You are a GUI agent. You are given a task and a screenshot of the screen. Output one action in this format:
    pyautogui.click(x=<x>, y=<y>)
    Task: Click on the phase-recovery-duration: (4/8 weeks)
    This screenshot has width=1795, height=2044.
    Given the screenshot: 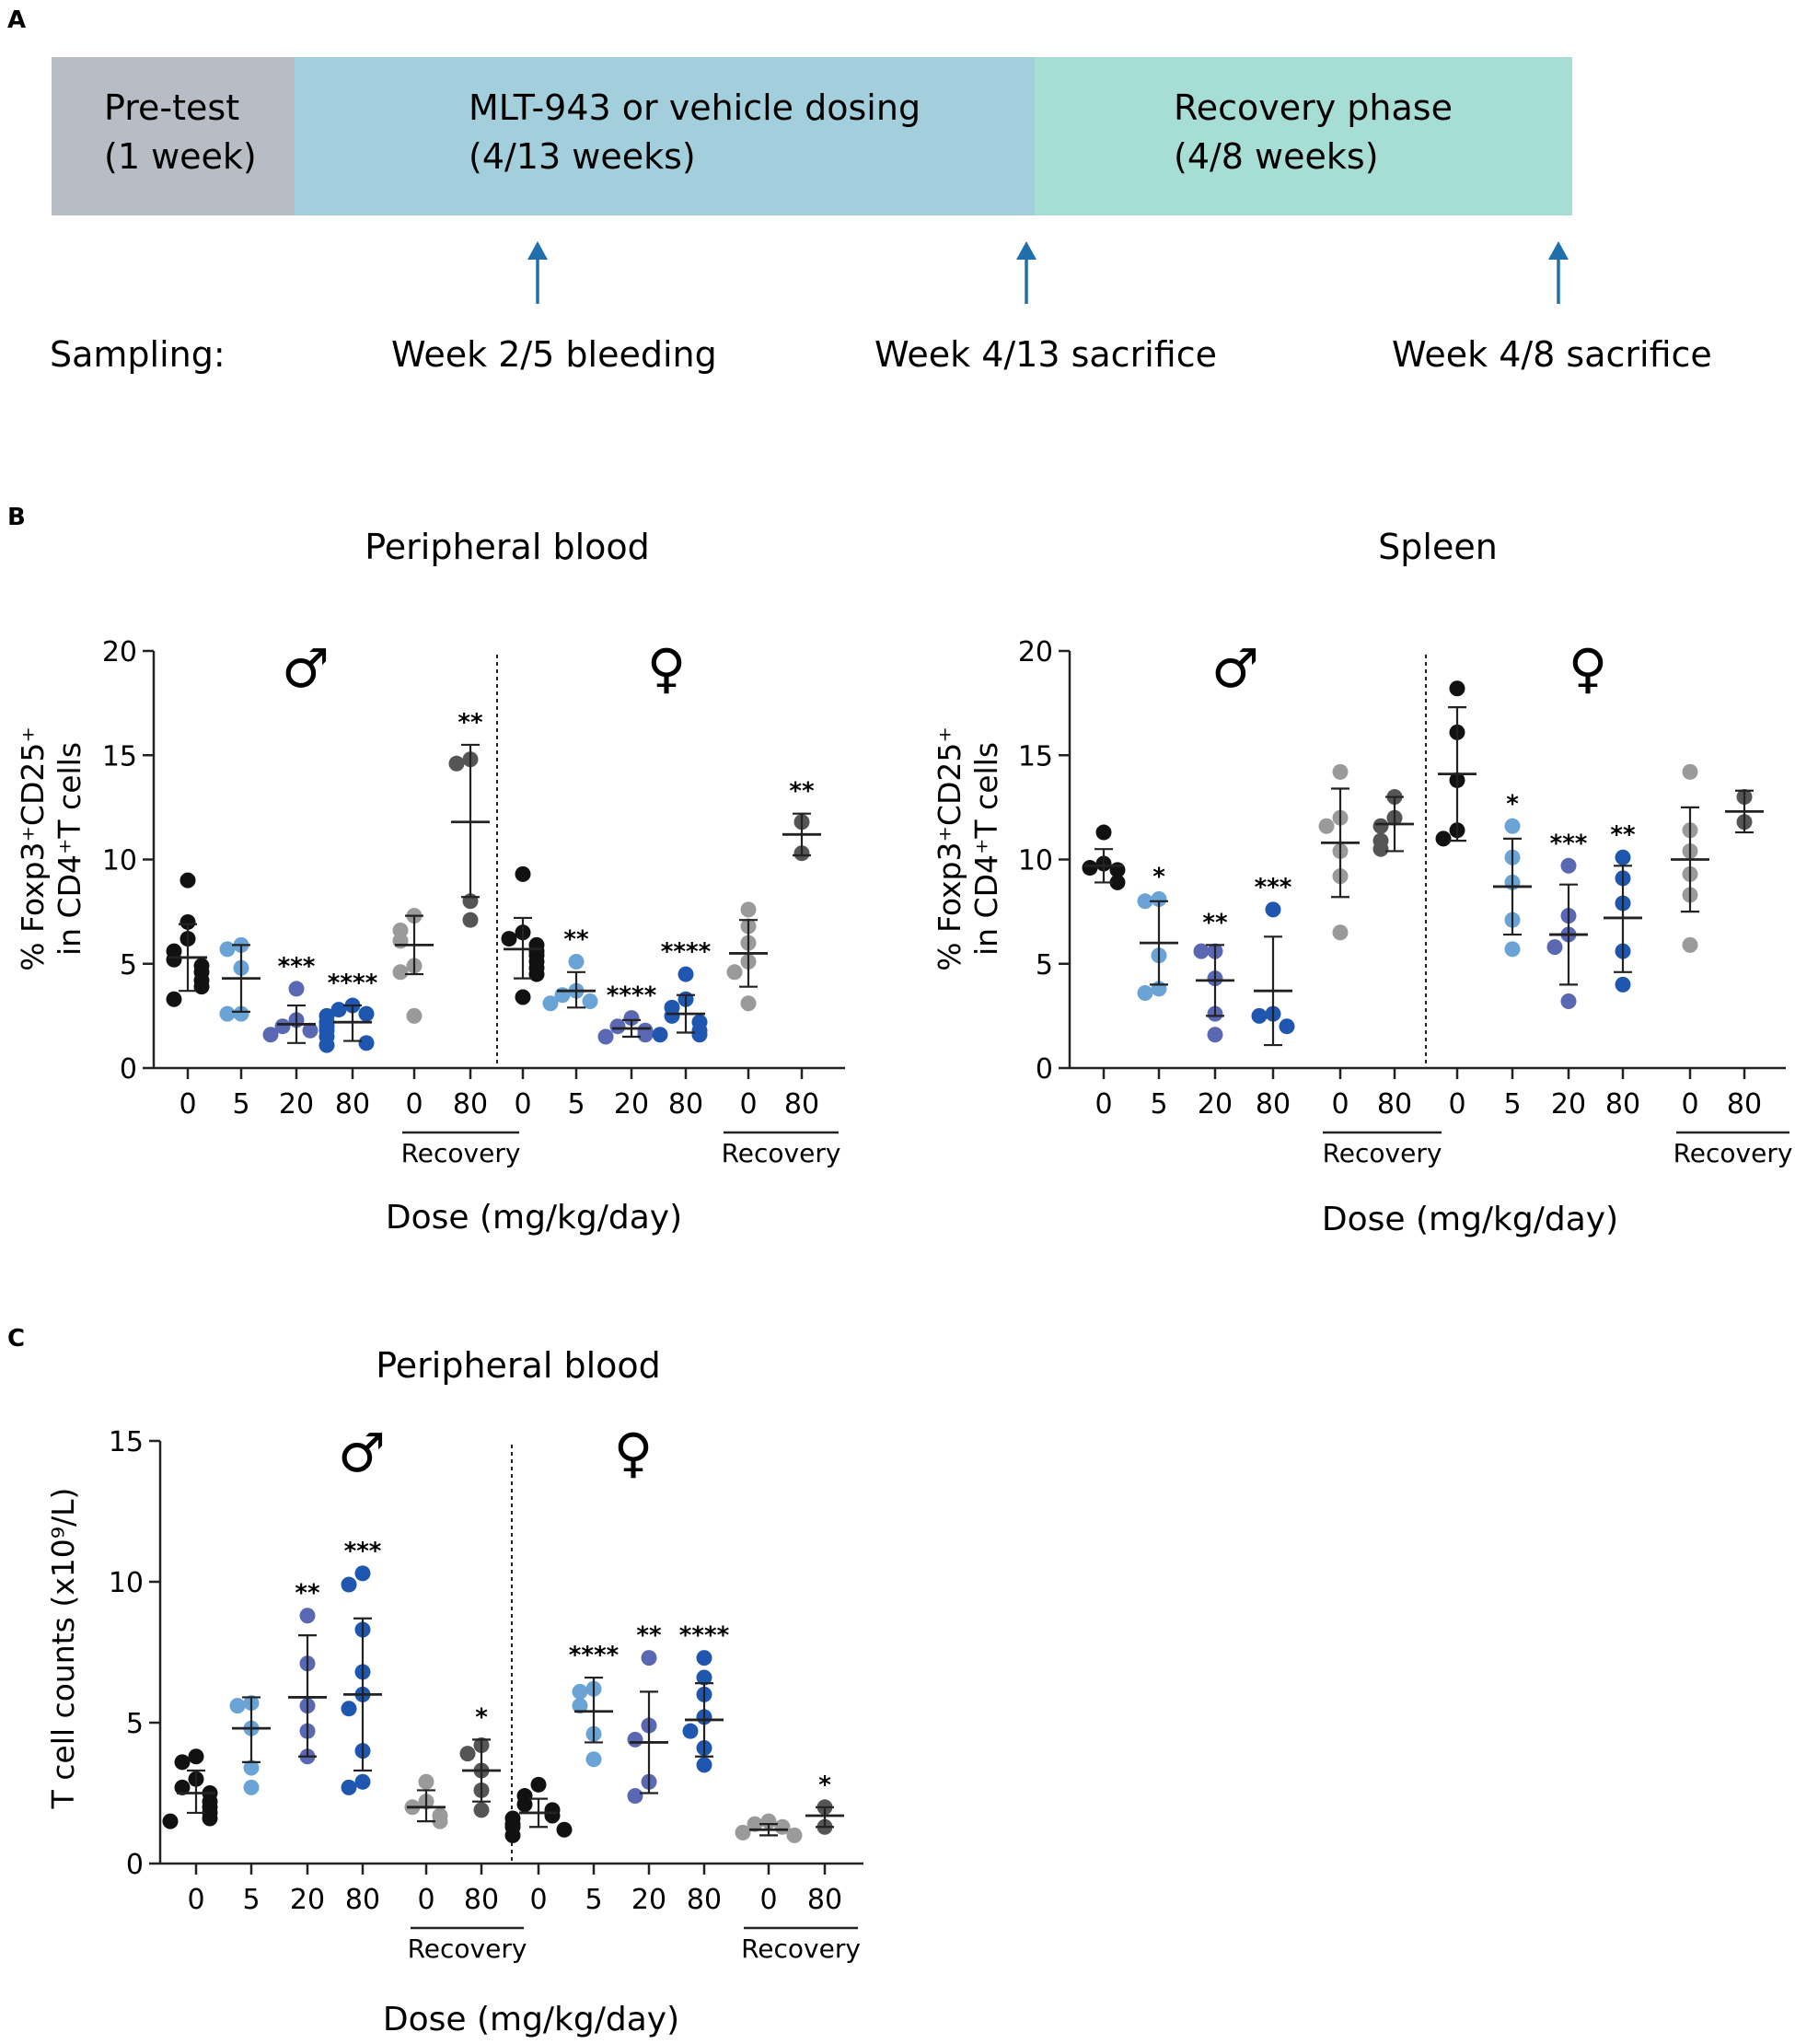 What is the action you would take?
    pyautogui.click(x=1276, y=156)
    